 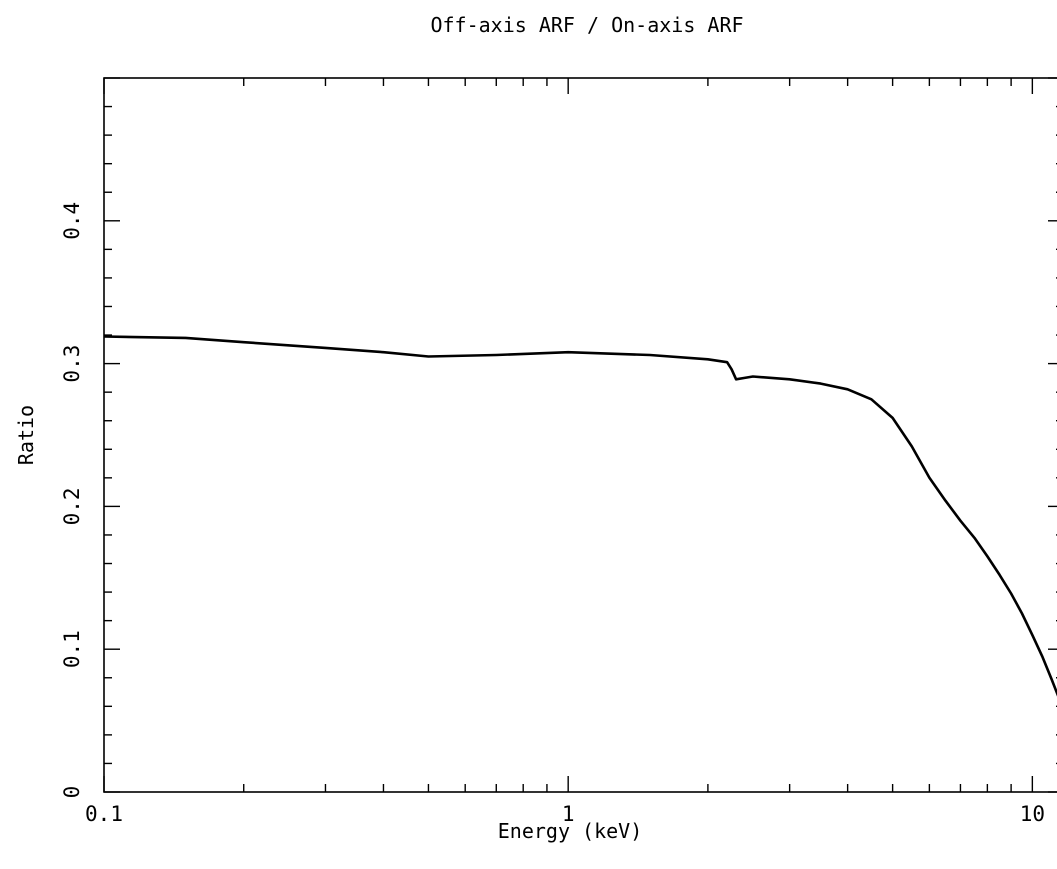 I want to click on x-tick-label: 1, so click(x=568, y=814).